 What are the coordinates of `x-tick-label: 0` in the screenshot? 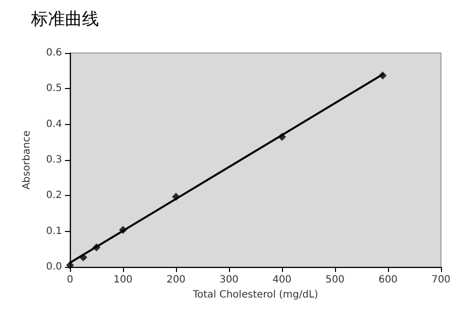 It's located at (70, 280).